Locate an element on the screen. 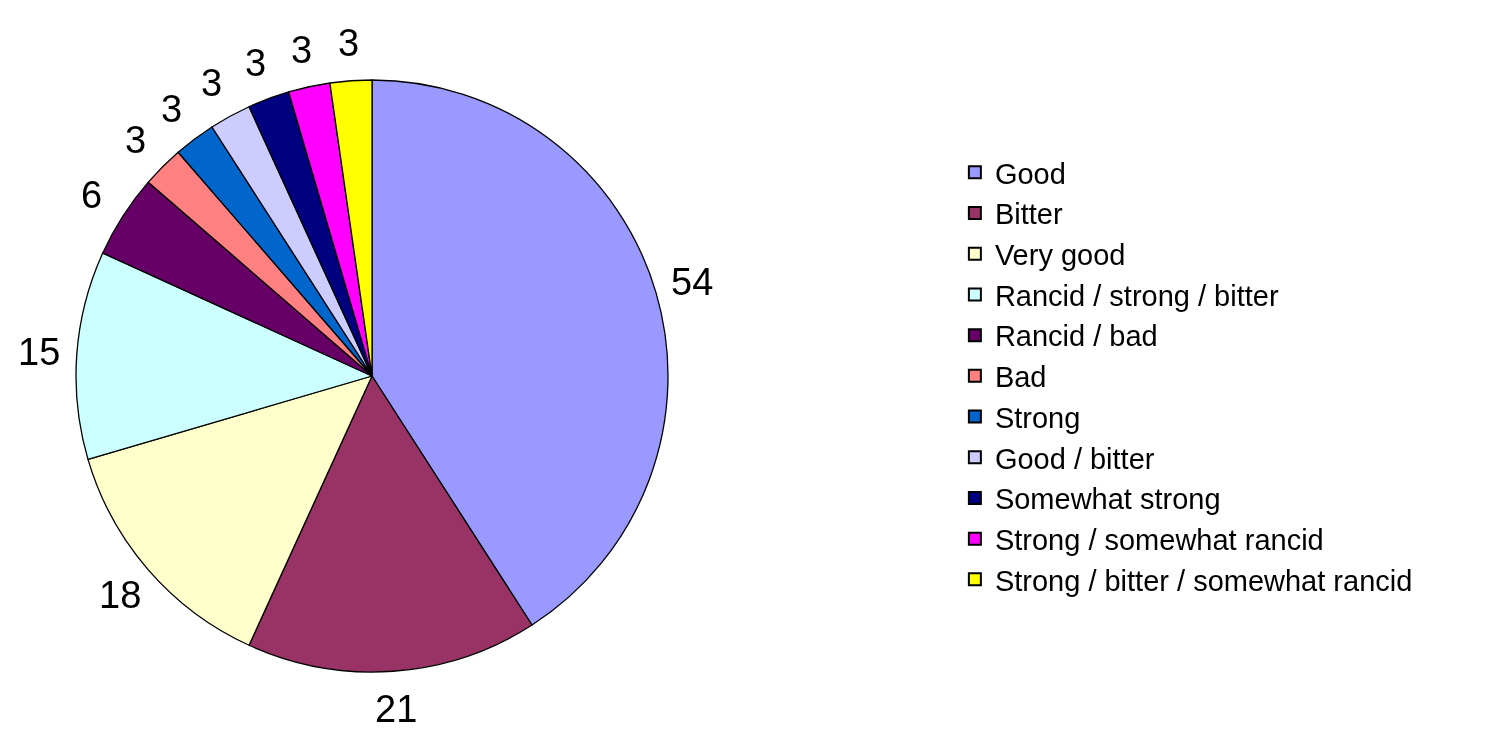 This screenshot has height=752, width=1508. legend-label: Good is located at coordinates (1030, 173).